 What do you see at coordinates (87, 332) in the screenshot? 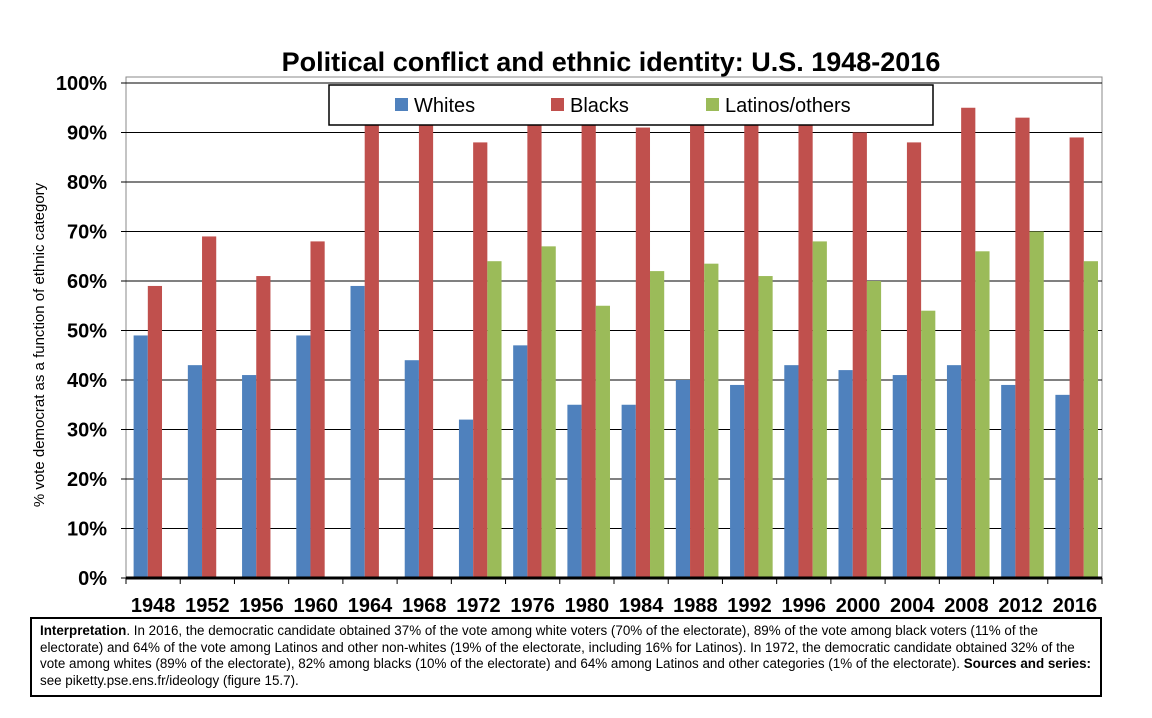
I see `y-tick-label: 50%` at bounding box center [87, 332].